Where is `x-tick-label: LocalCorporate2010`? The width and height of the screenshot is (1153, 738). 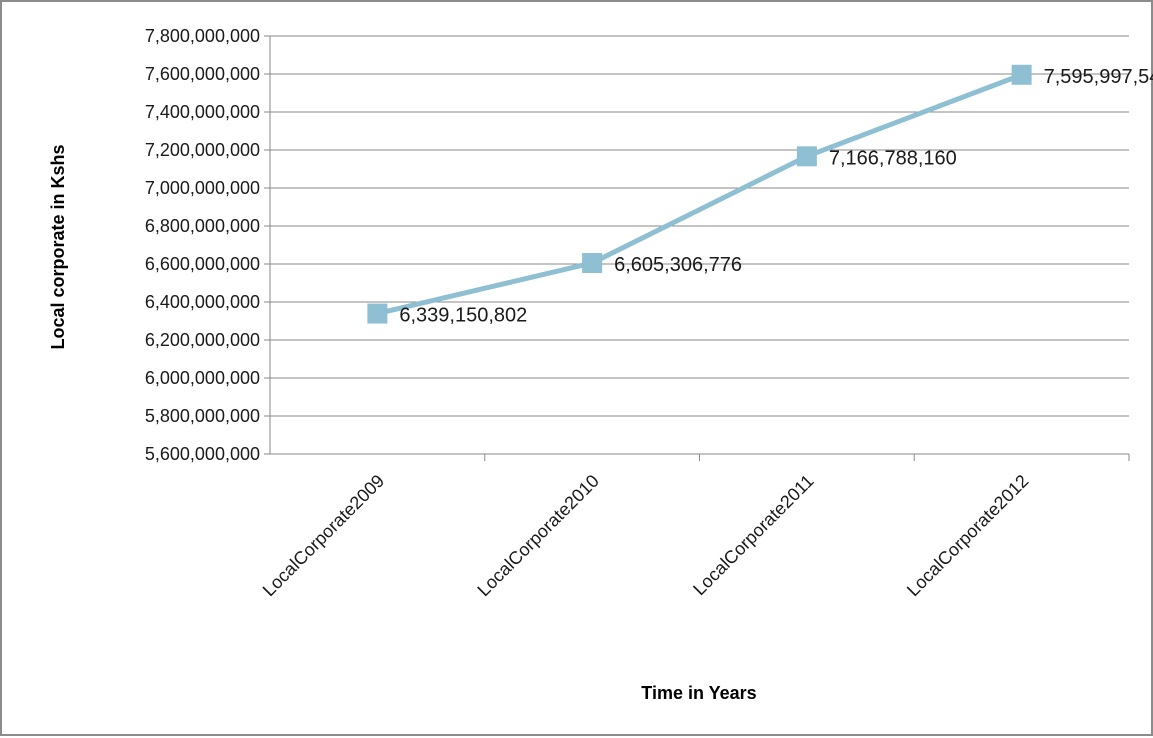 x-tick-label: LocalCorporate2010 is located at coordinates (537, 535).